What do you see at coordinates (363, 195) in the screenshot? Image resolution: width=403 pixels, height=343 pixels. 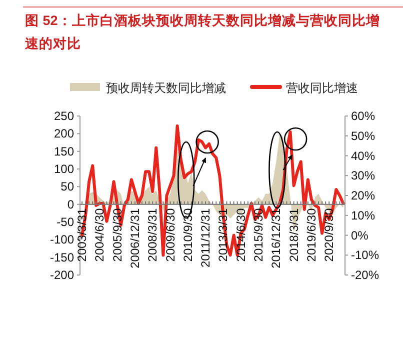 I see `y2-tick-label: 20%` at bounding box center [363, 195].